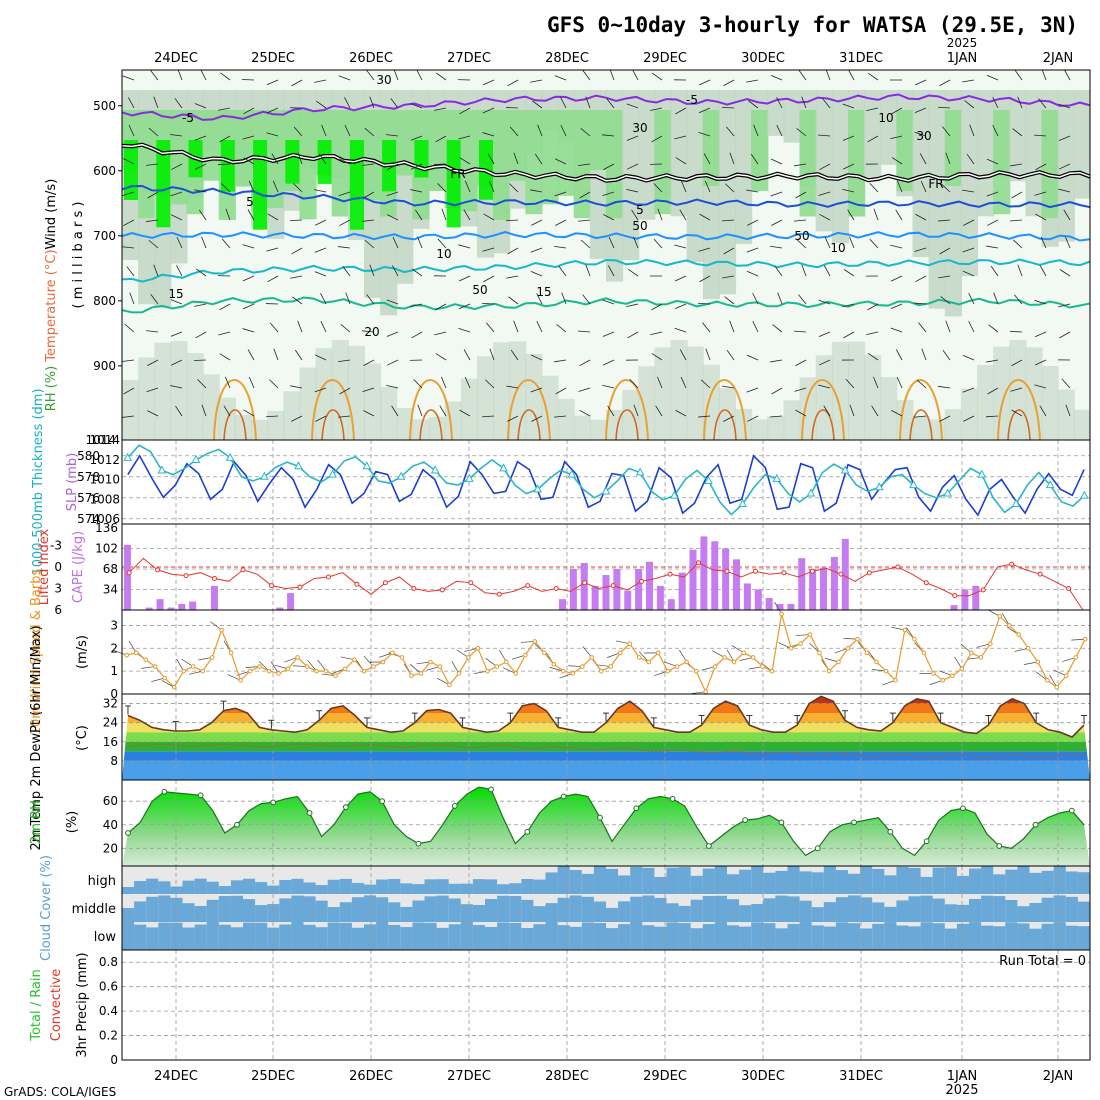 The image size is (1100, 1100). What do you see at coordinates (38, 481) in the screenshot?
I see `slp-label-thickness: 1000-500mb Thickness (dm)` at bounding box center [38, 481].